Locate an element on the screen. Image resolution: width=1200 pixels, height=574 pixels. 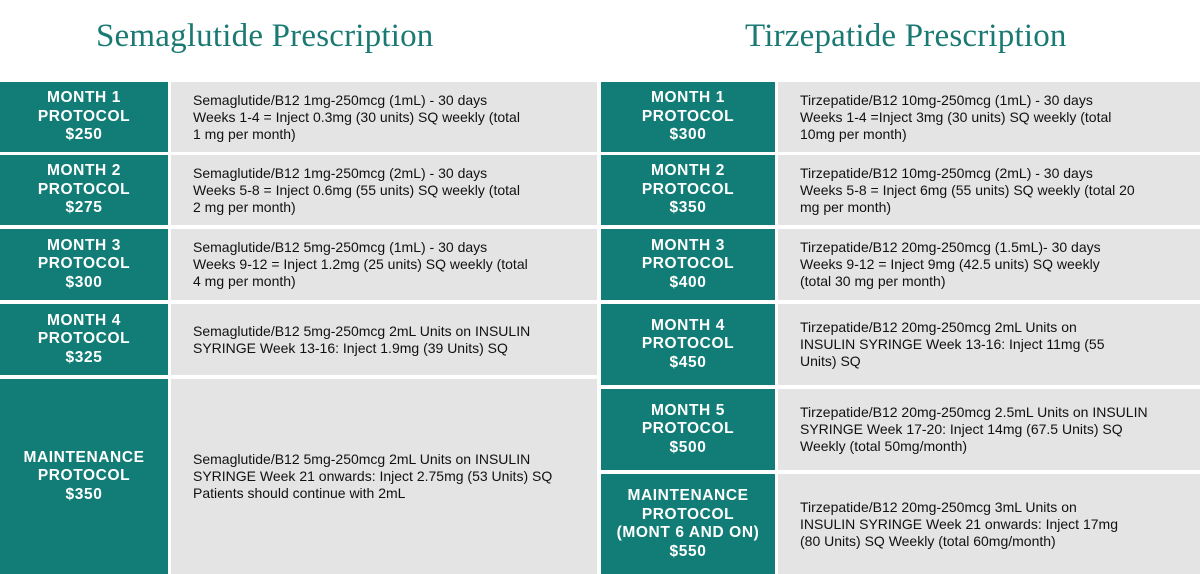
protocol-label: MONTH 3 PROTOCOL $400 is located at coordinates (688, 264).